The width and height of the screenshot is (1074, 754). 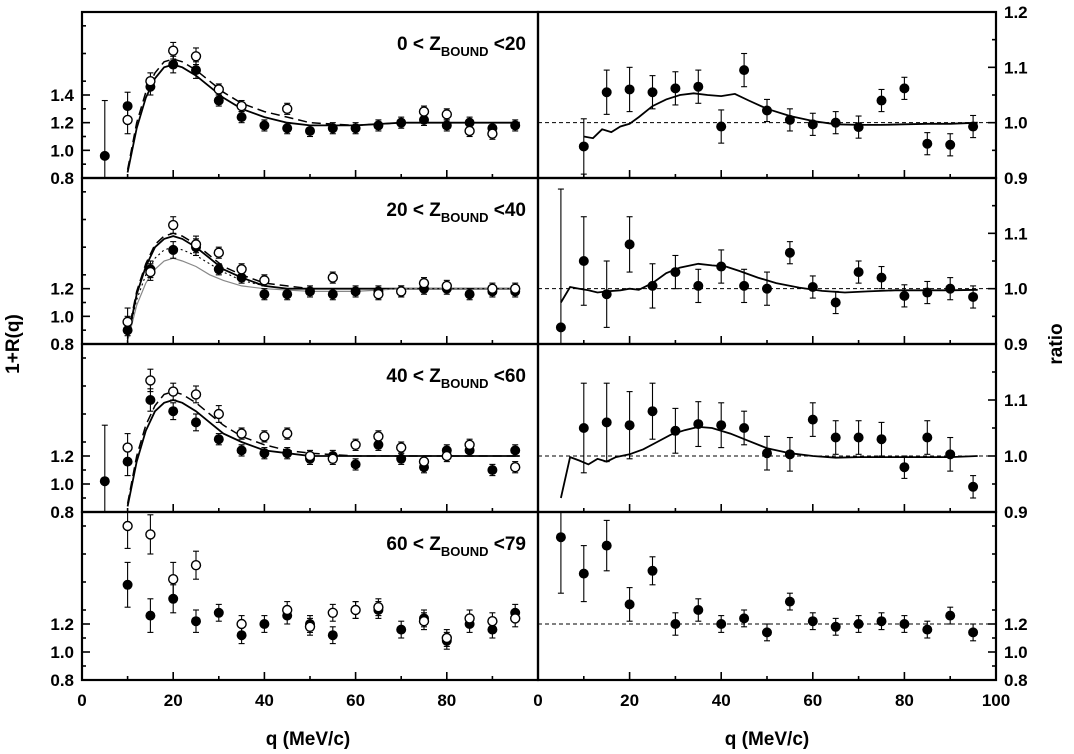 I want to click on panel-left-0: 0.8 1.0 1.2 1.4 0 < ZBOUND <20, so click(x=295, y=99).